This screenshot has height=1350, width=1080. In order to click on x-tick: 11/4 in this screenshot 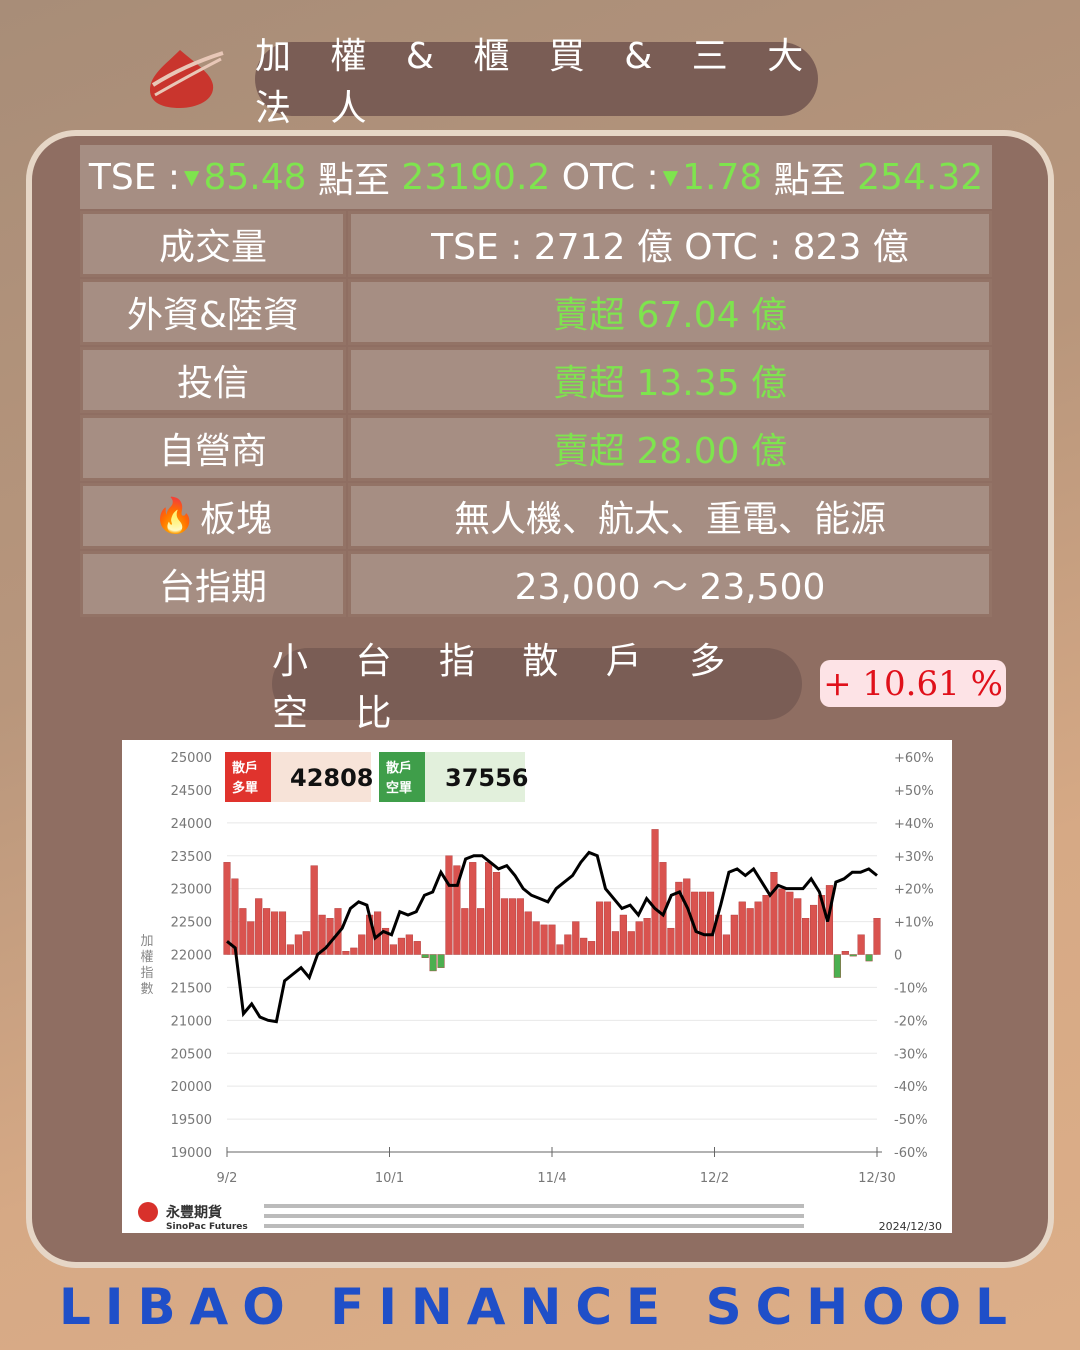, I will do `click(551, 1178)`.